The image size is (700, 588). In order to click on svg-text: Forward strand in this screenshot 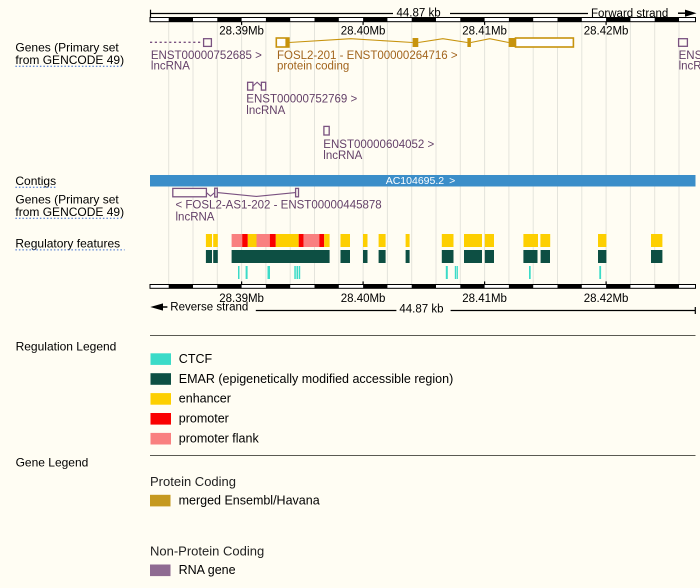, I will do `click(629, 14)`.